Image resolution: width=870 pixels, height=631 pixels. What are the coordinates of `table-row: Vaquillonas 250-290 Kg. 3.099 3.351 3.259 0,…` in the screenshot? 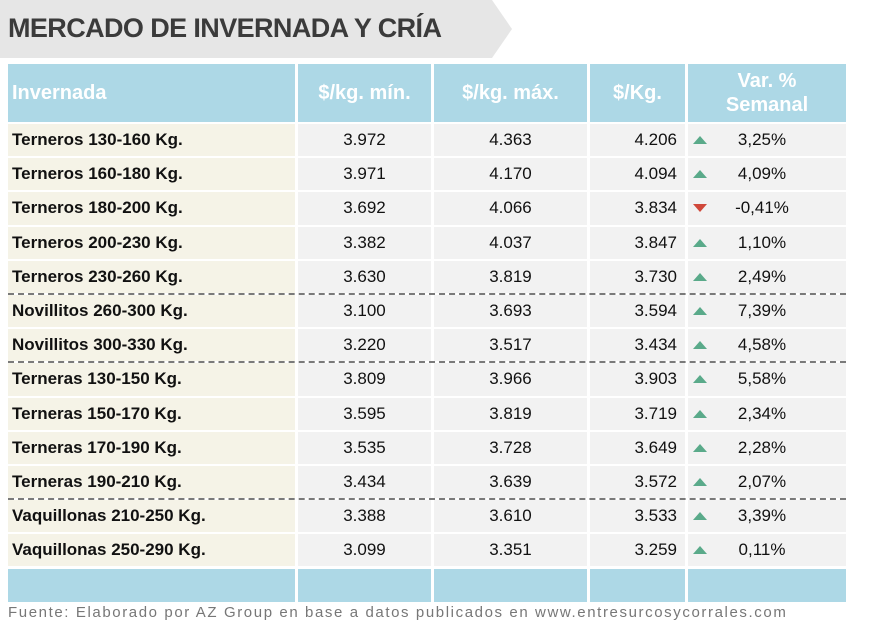 It's located at (427, 549).